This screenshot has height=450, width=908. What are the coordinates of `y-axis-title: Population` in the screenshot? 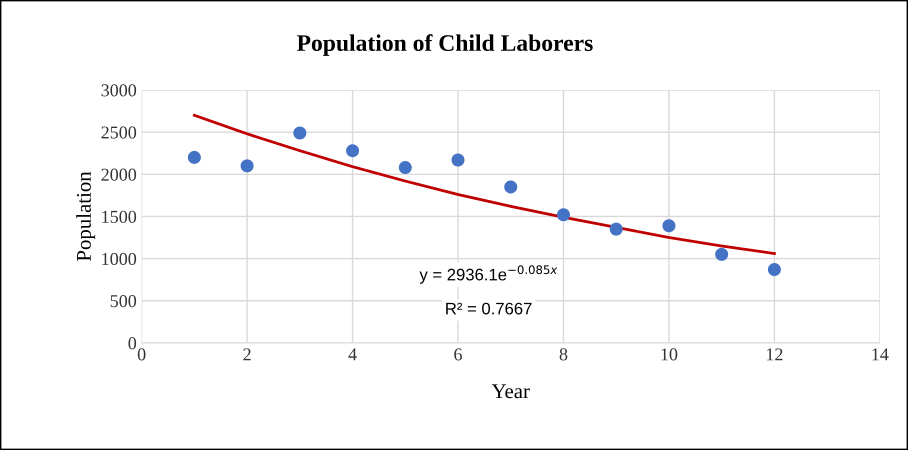 It's located at (86, 216).